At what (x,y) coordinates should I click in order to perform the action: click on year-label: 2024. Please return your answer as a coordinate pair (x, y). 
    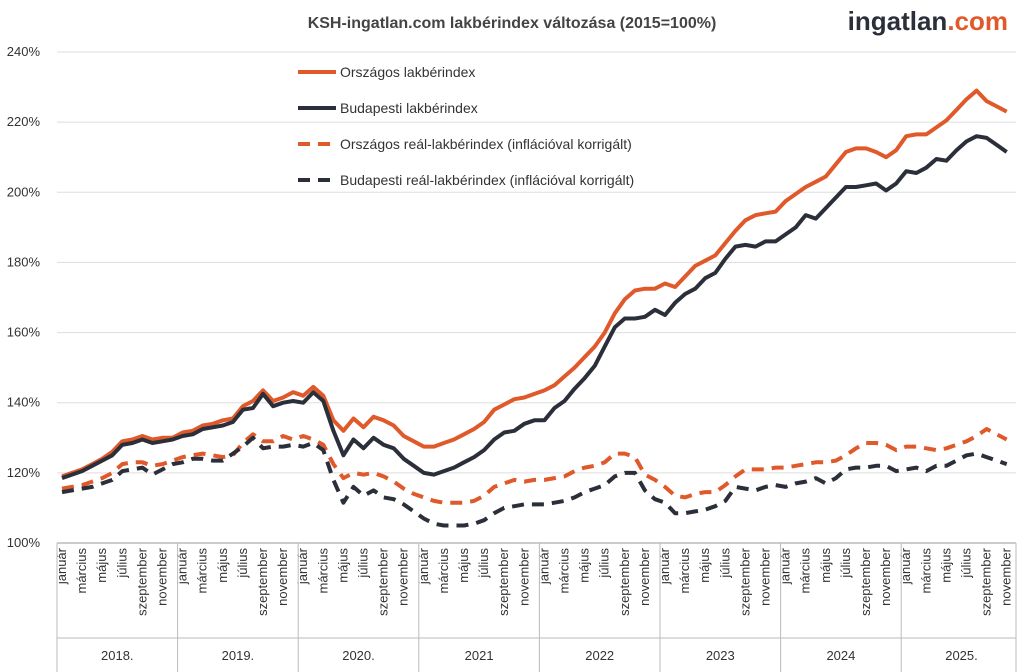
    Looking at the image, I should click on (840, 655).